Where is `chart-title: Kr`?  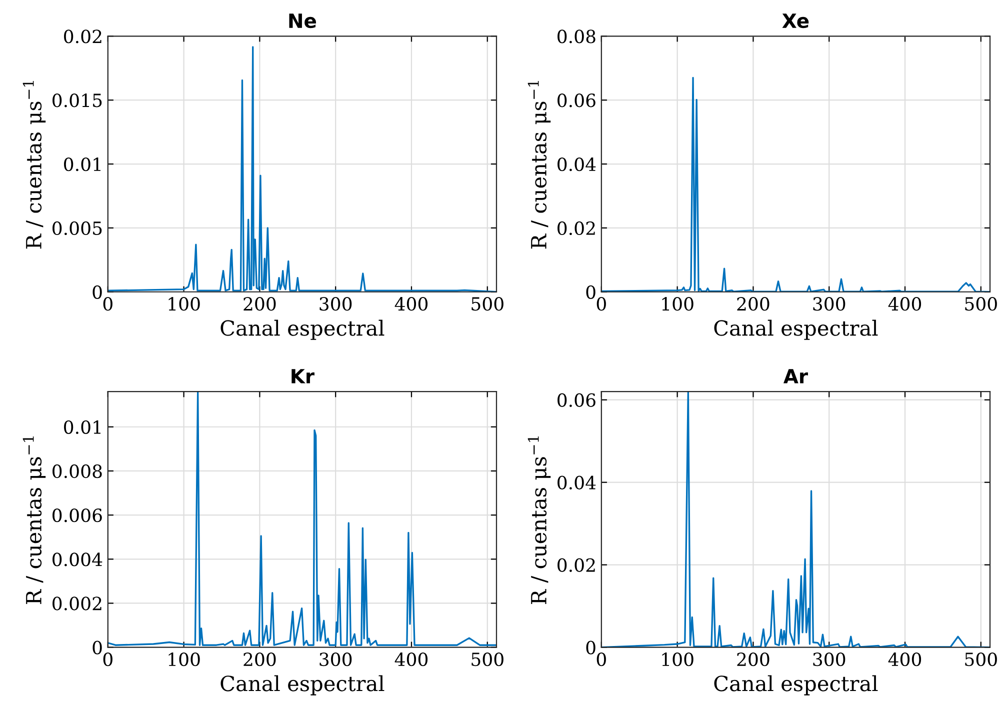
chart-title: Kr is located at coordinates (303, 376).